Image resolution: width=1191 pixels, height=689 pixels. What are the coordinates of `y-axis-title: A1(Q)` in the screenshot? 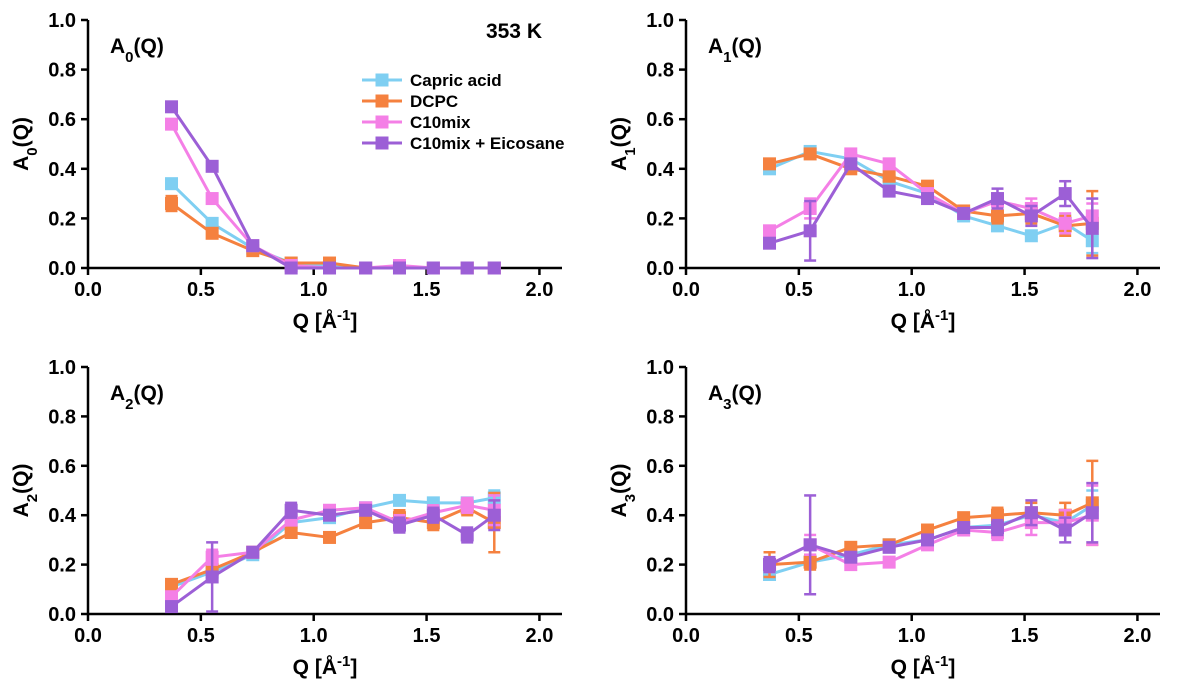 It's located at (623, 144).